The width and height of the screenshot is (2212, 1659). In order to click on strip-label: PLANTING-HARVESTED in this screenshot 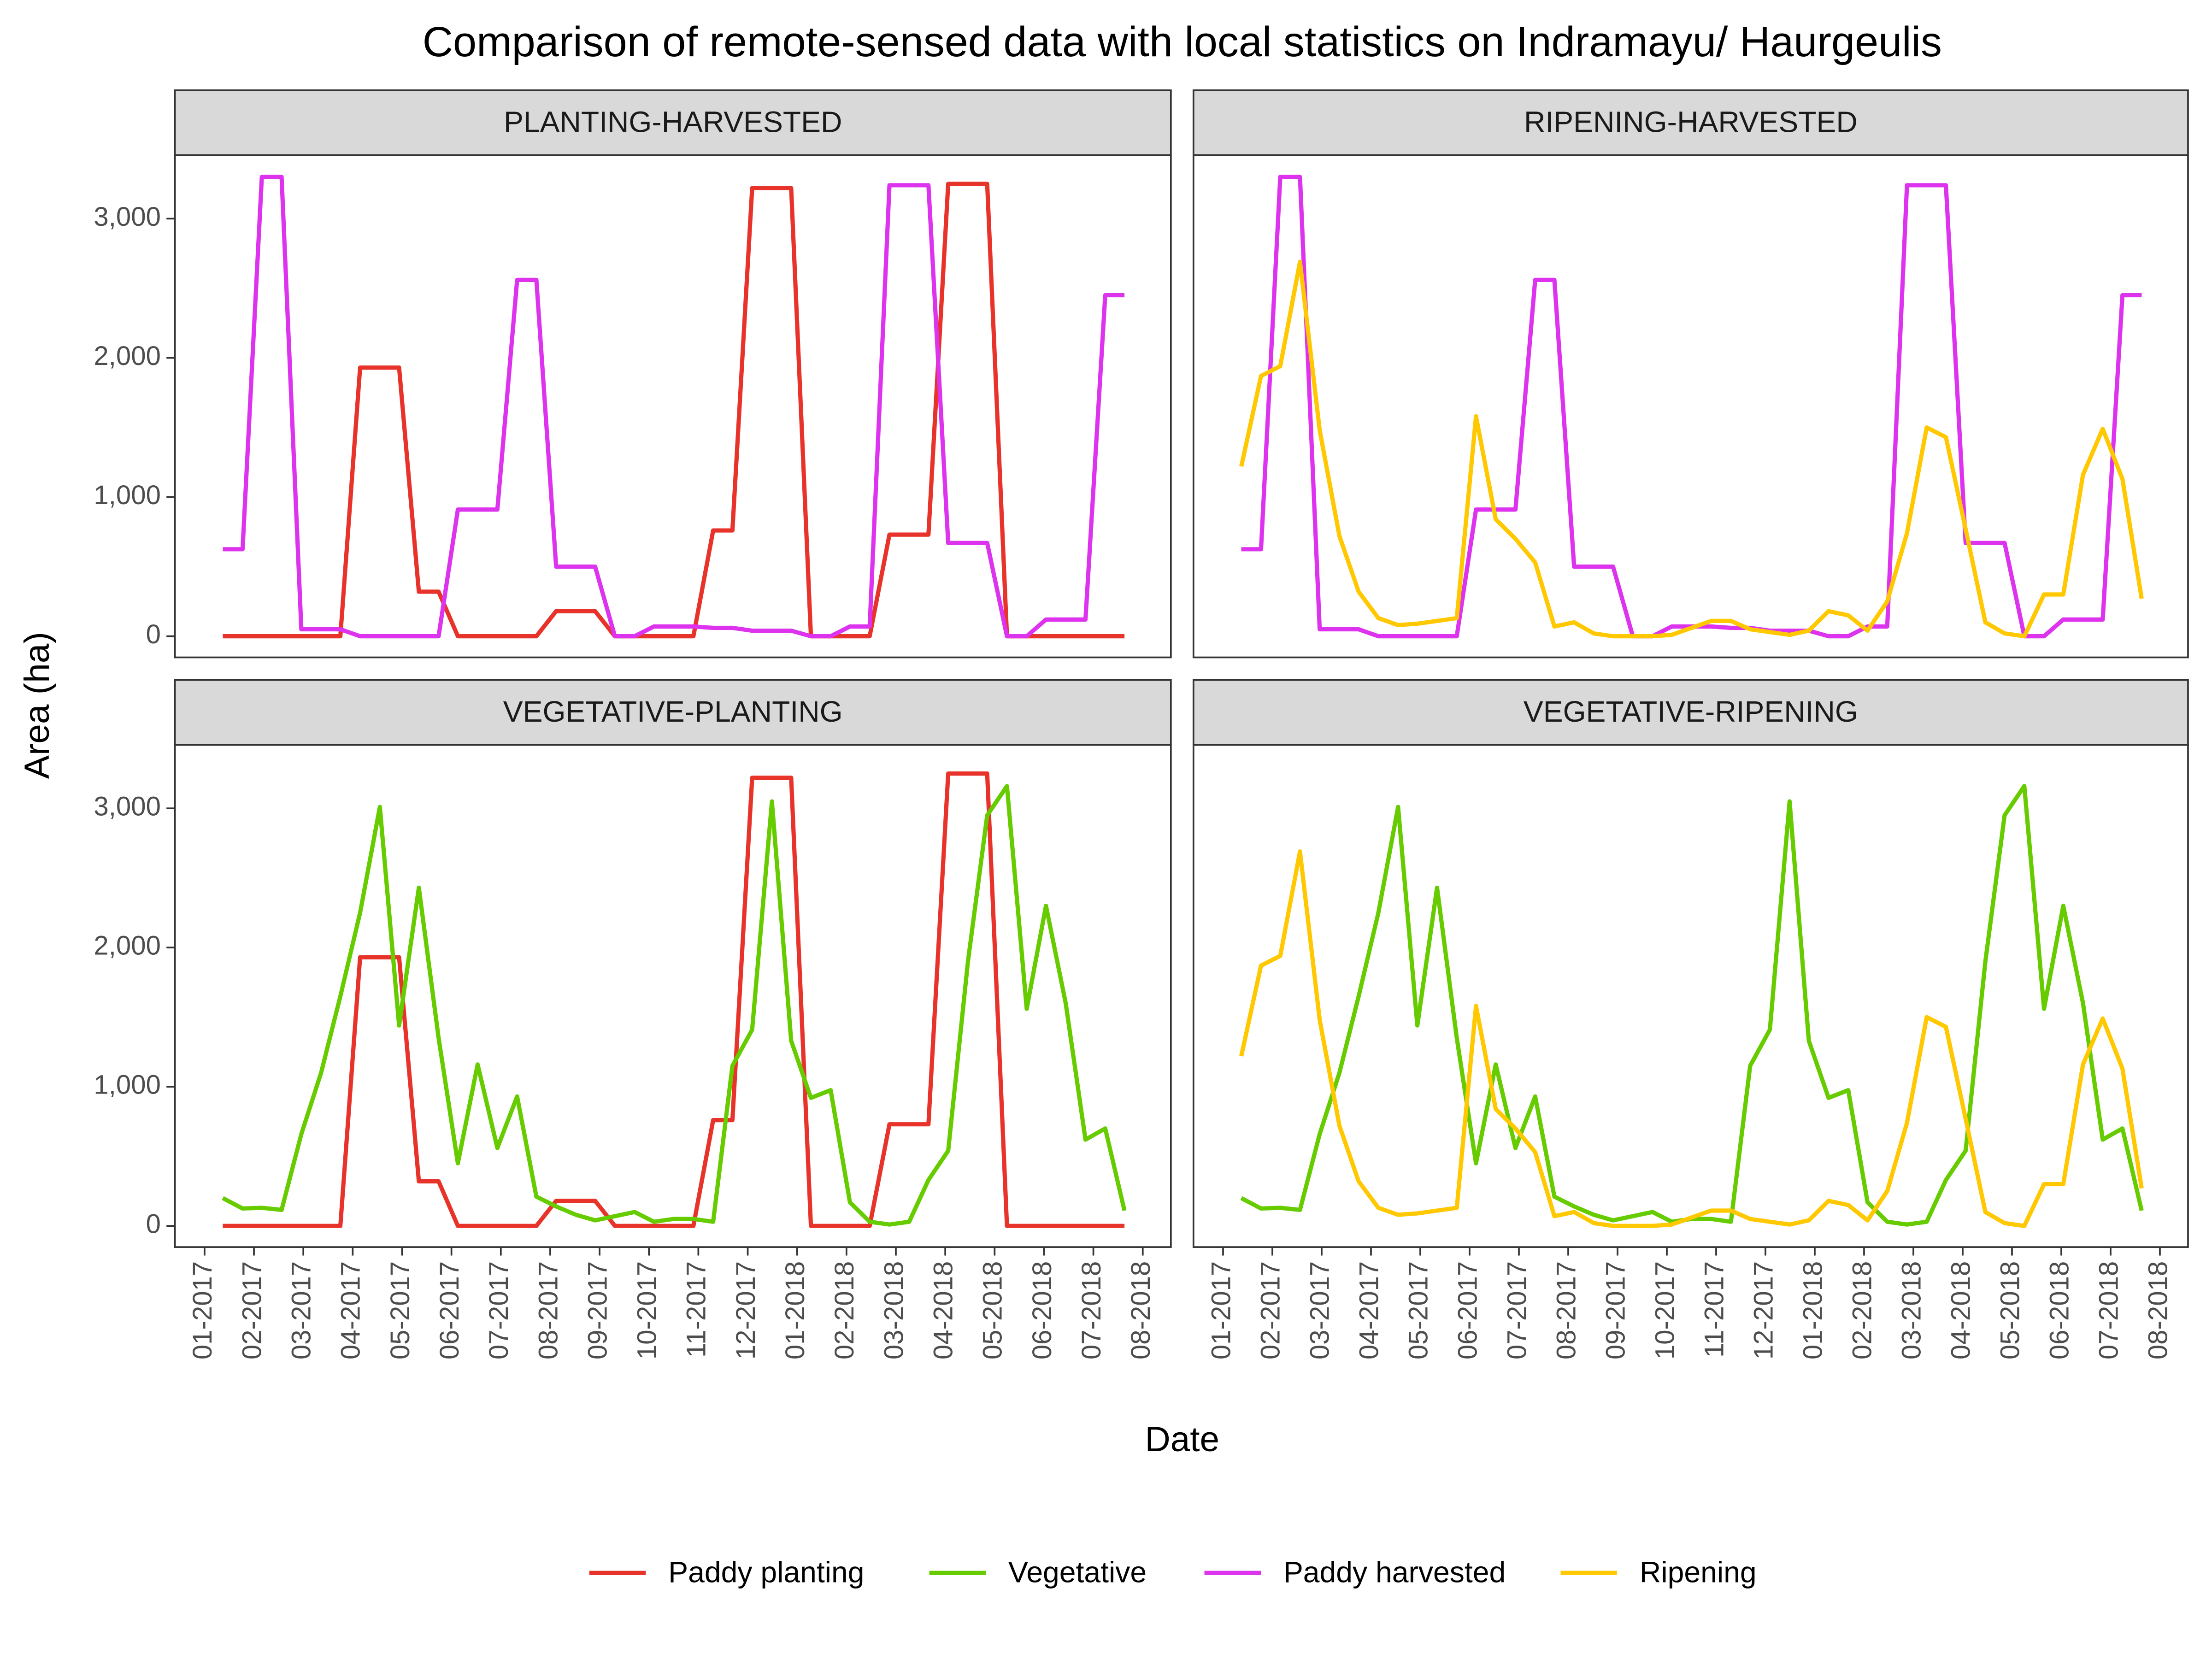, I will do `click(673, 121)`.